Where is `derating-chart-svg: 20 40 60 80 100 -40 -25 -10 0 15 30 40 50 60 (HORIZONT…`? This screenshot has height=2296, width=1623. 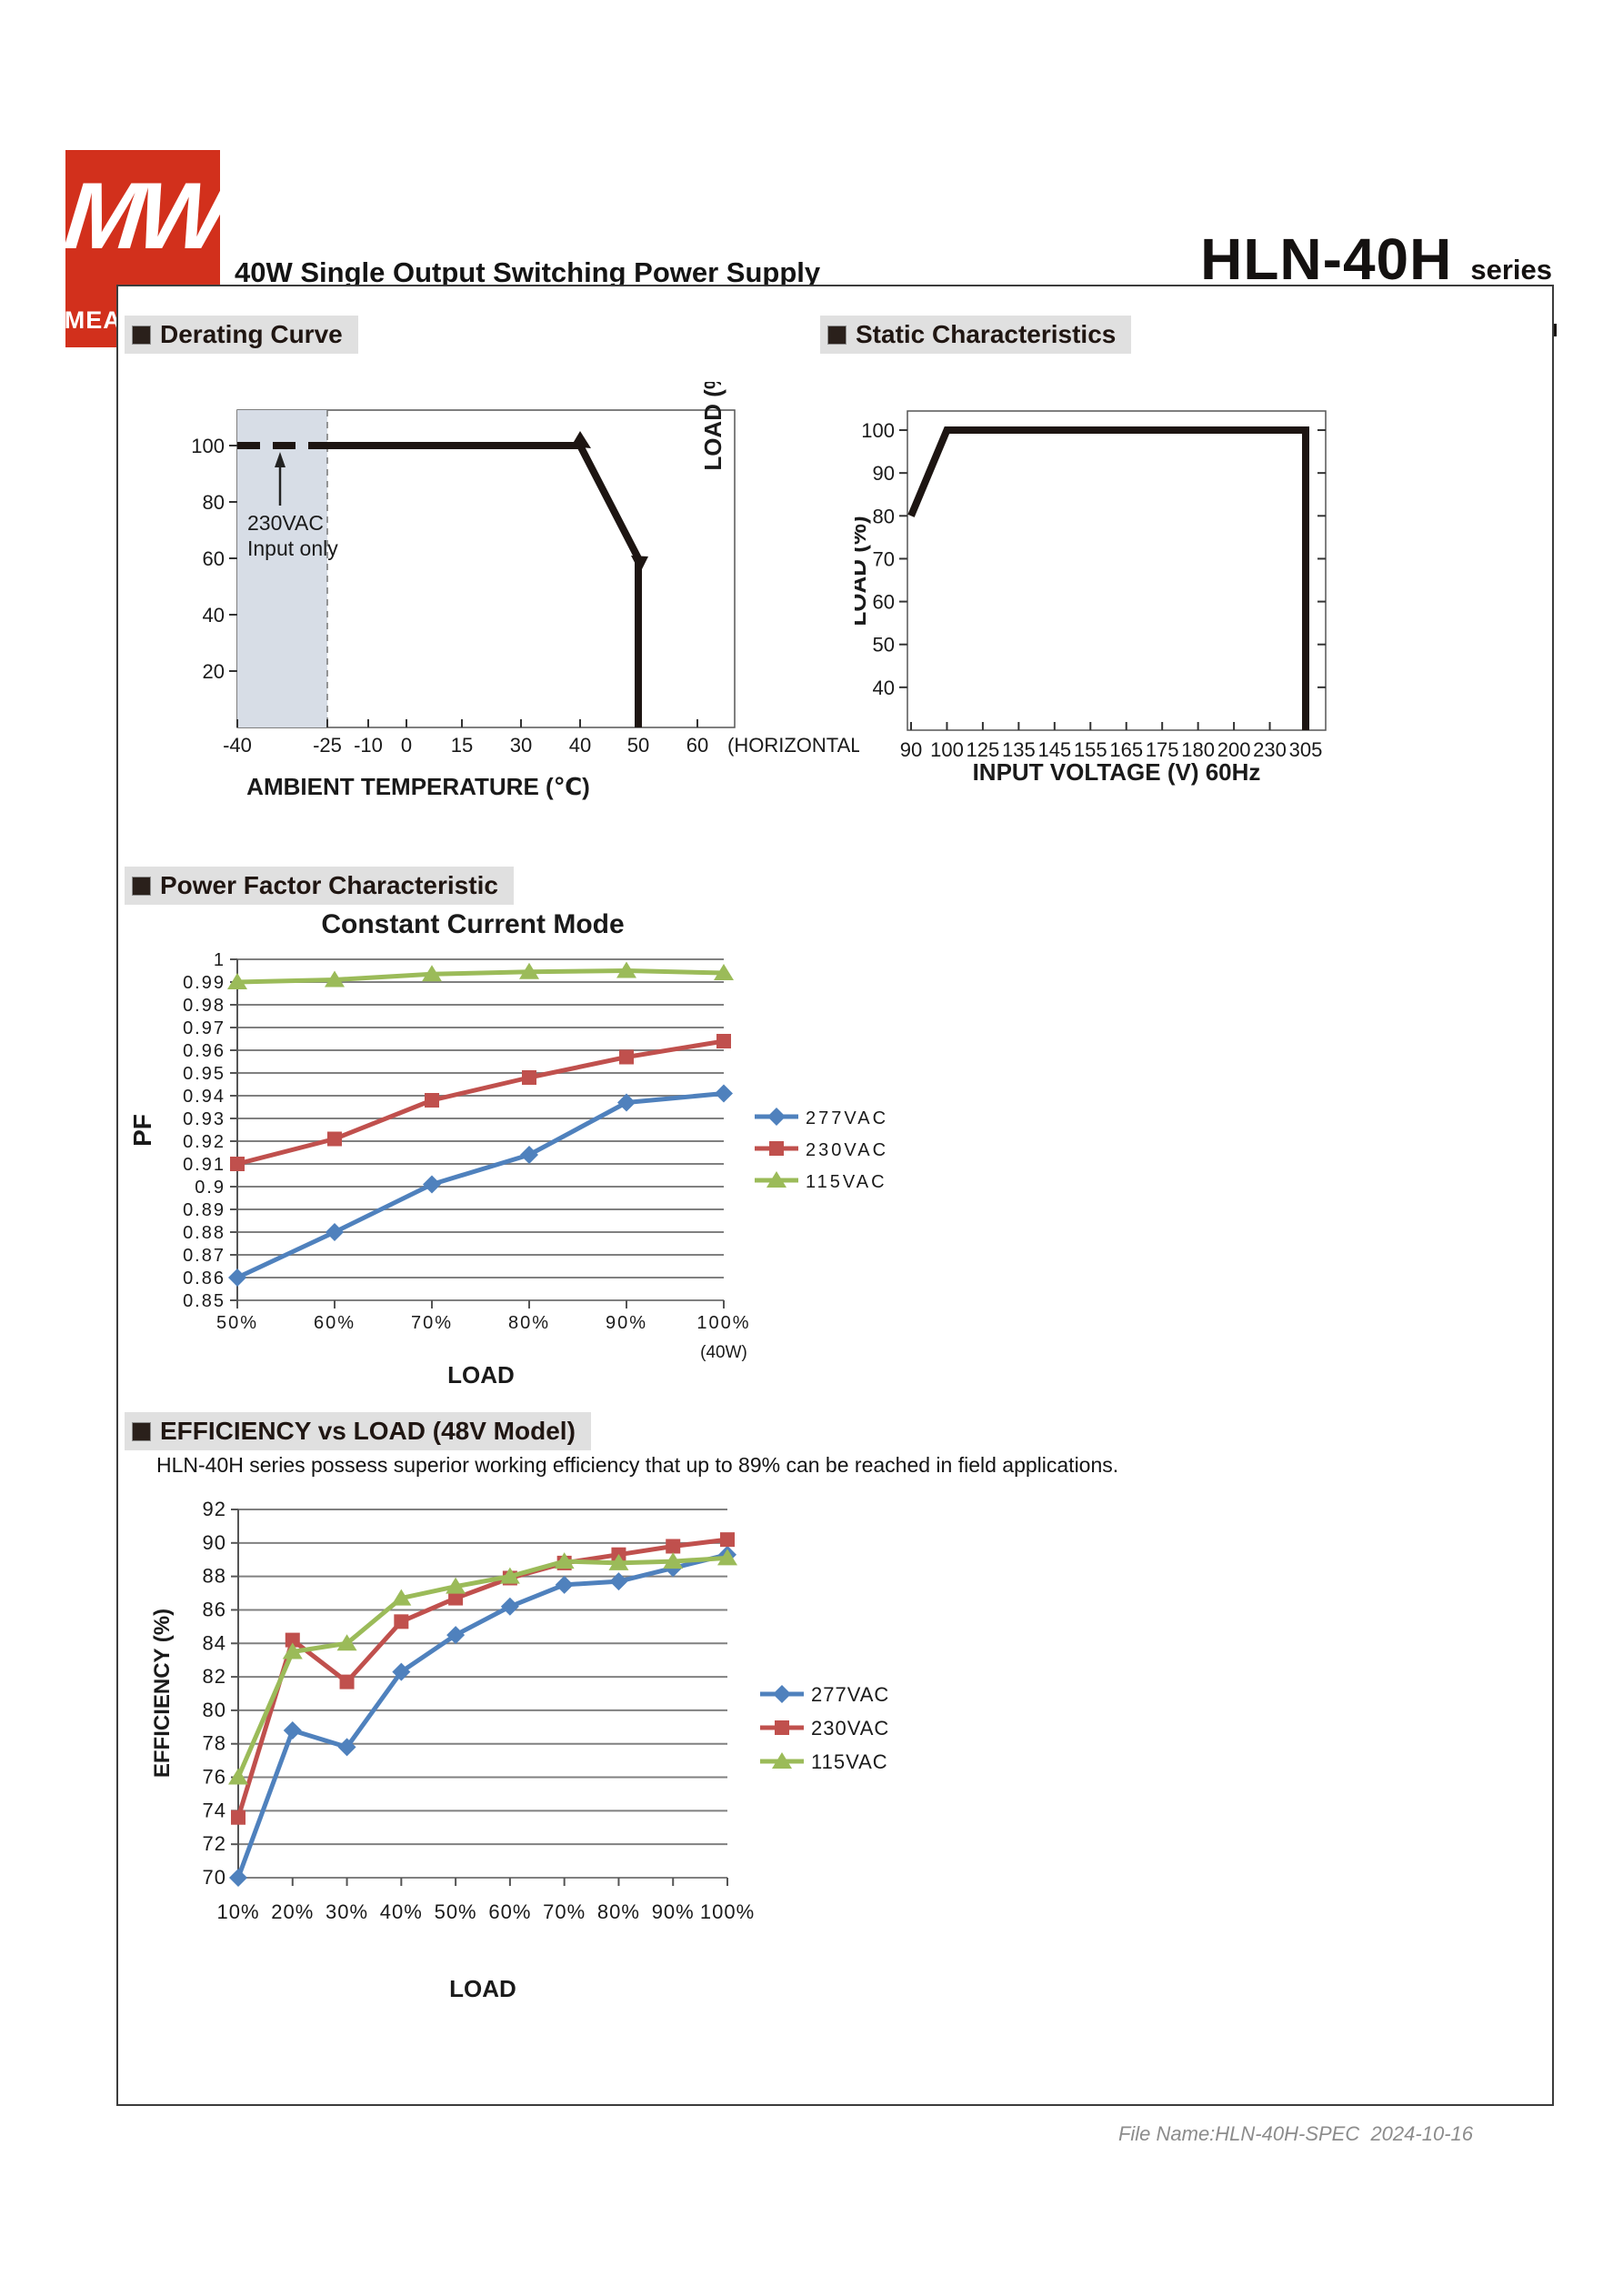 derating-chart-svg: 20 40 60 80 100 -40 -25 -10 0 15 30 40 50 60 (HORIZONT… is located at coordinates (525, 591).